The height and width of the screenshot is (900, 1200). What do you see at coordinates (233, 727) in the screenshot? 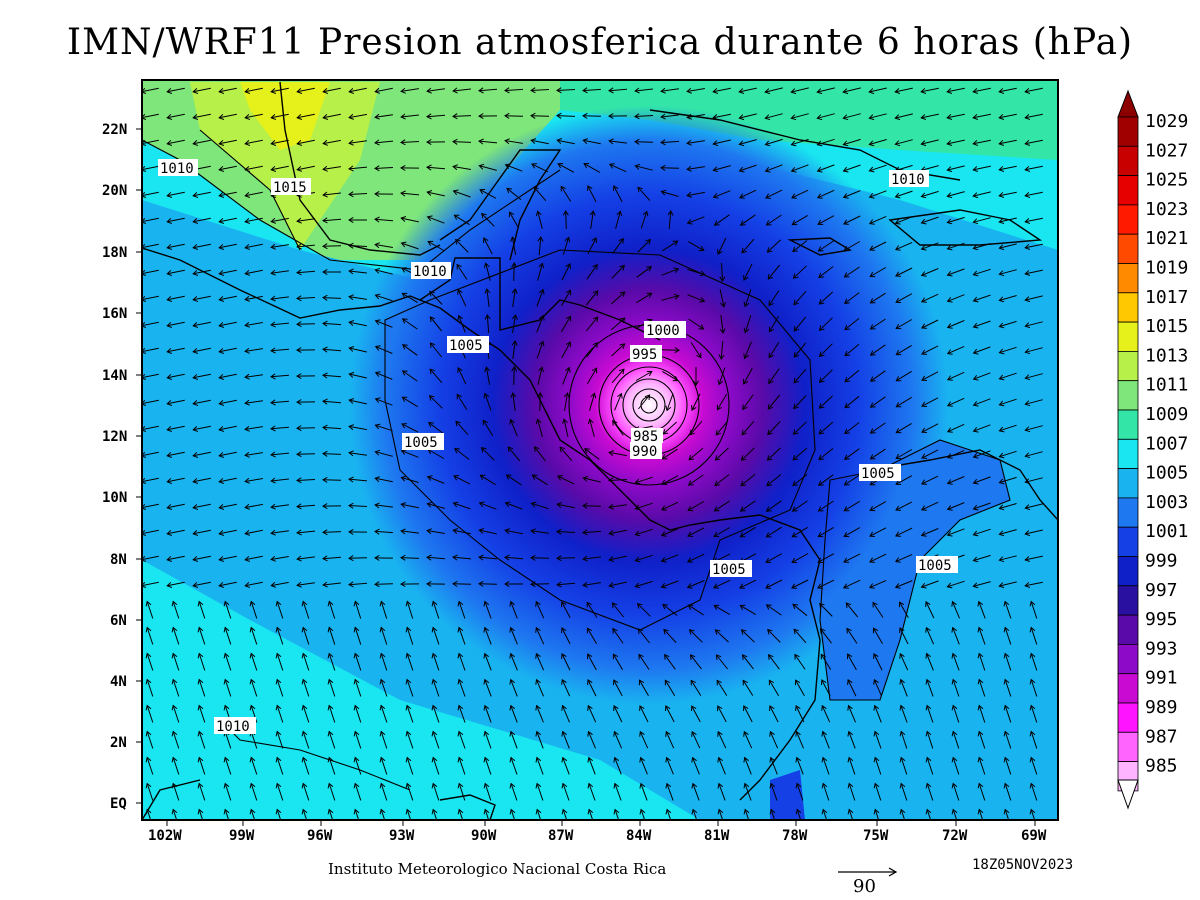
I see `svg-text: 1010` at bounding box center [233, 727].